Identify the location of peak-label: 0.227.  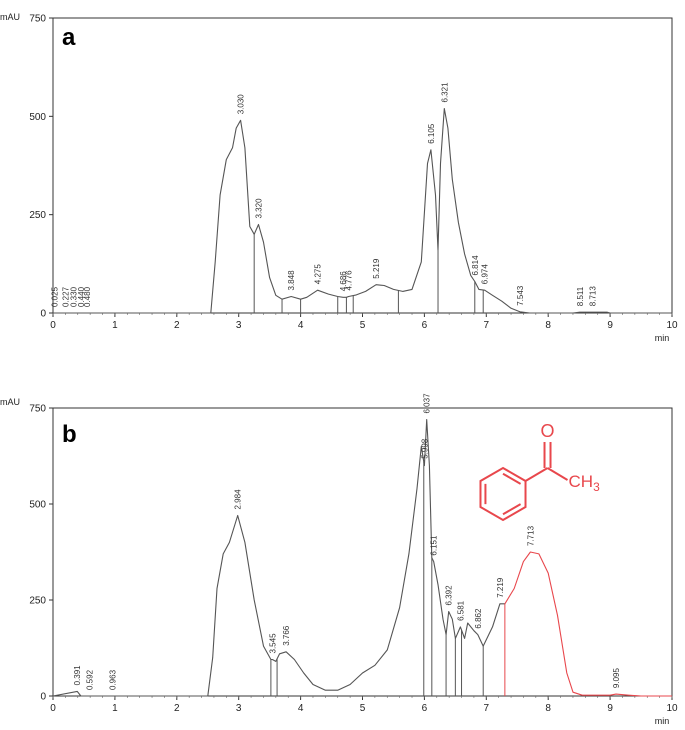
(65, 296).